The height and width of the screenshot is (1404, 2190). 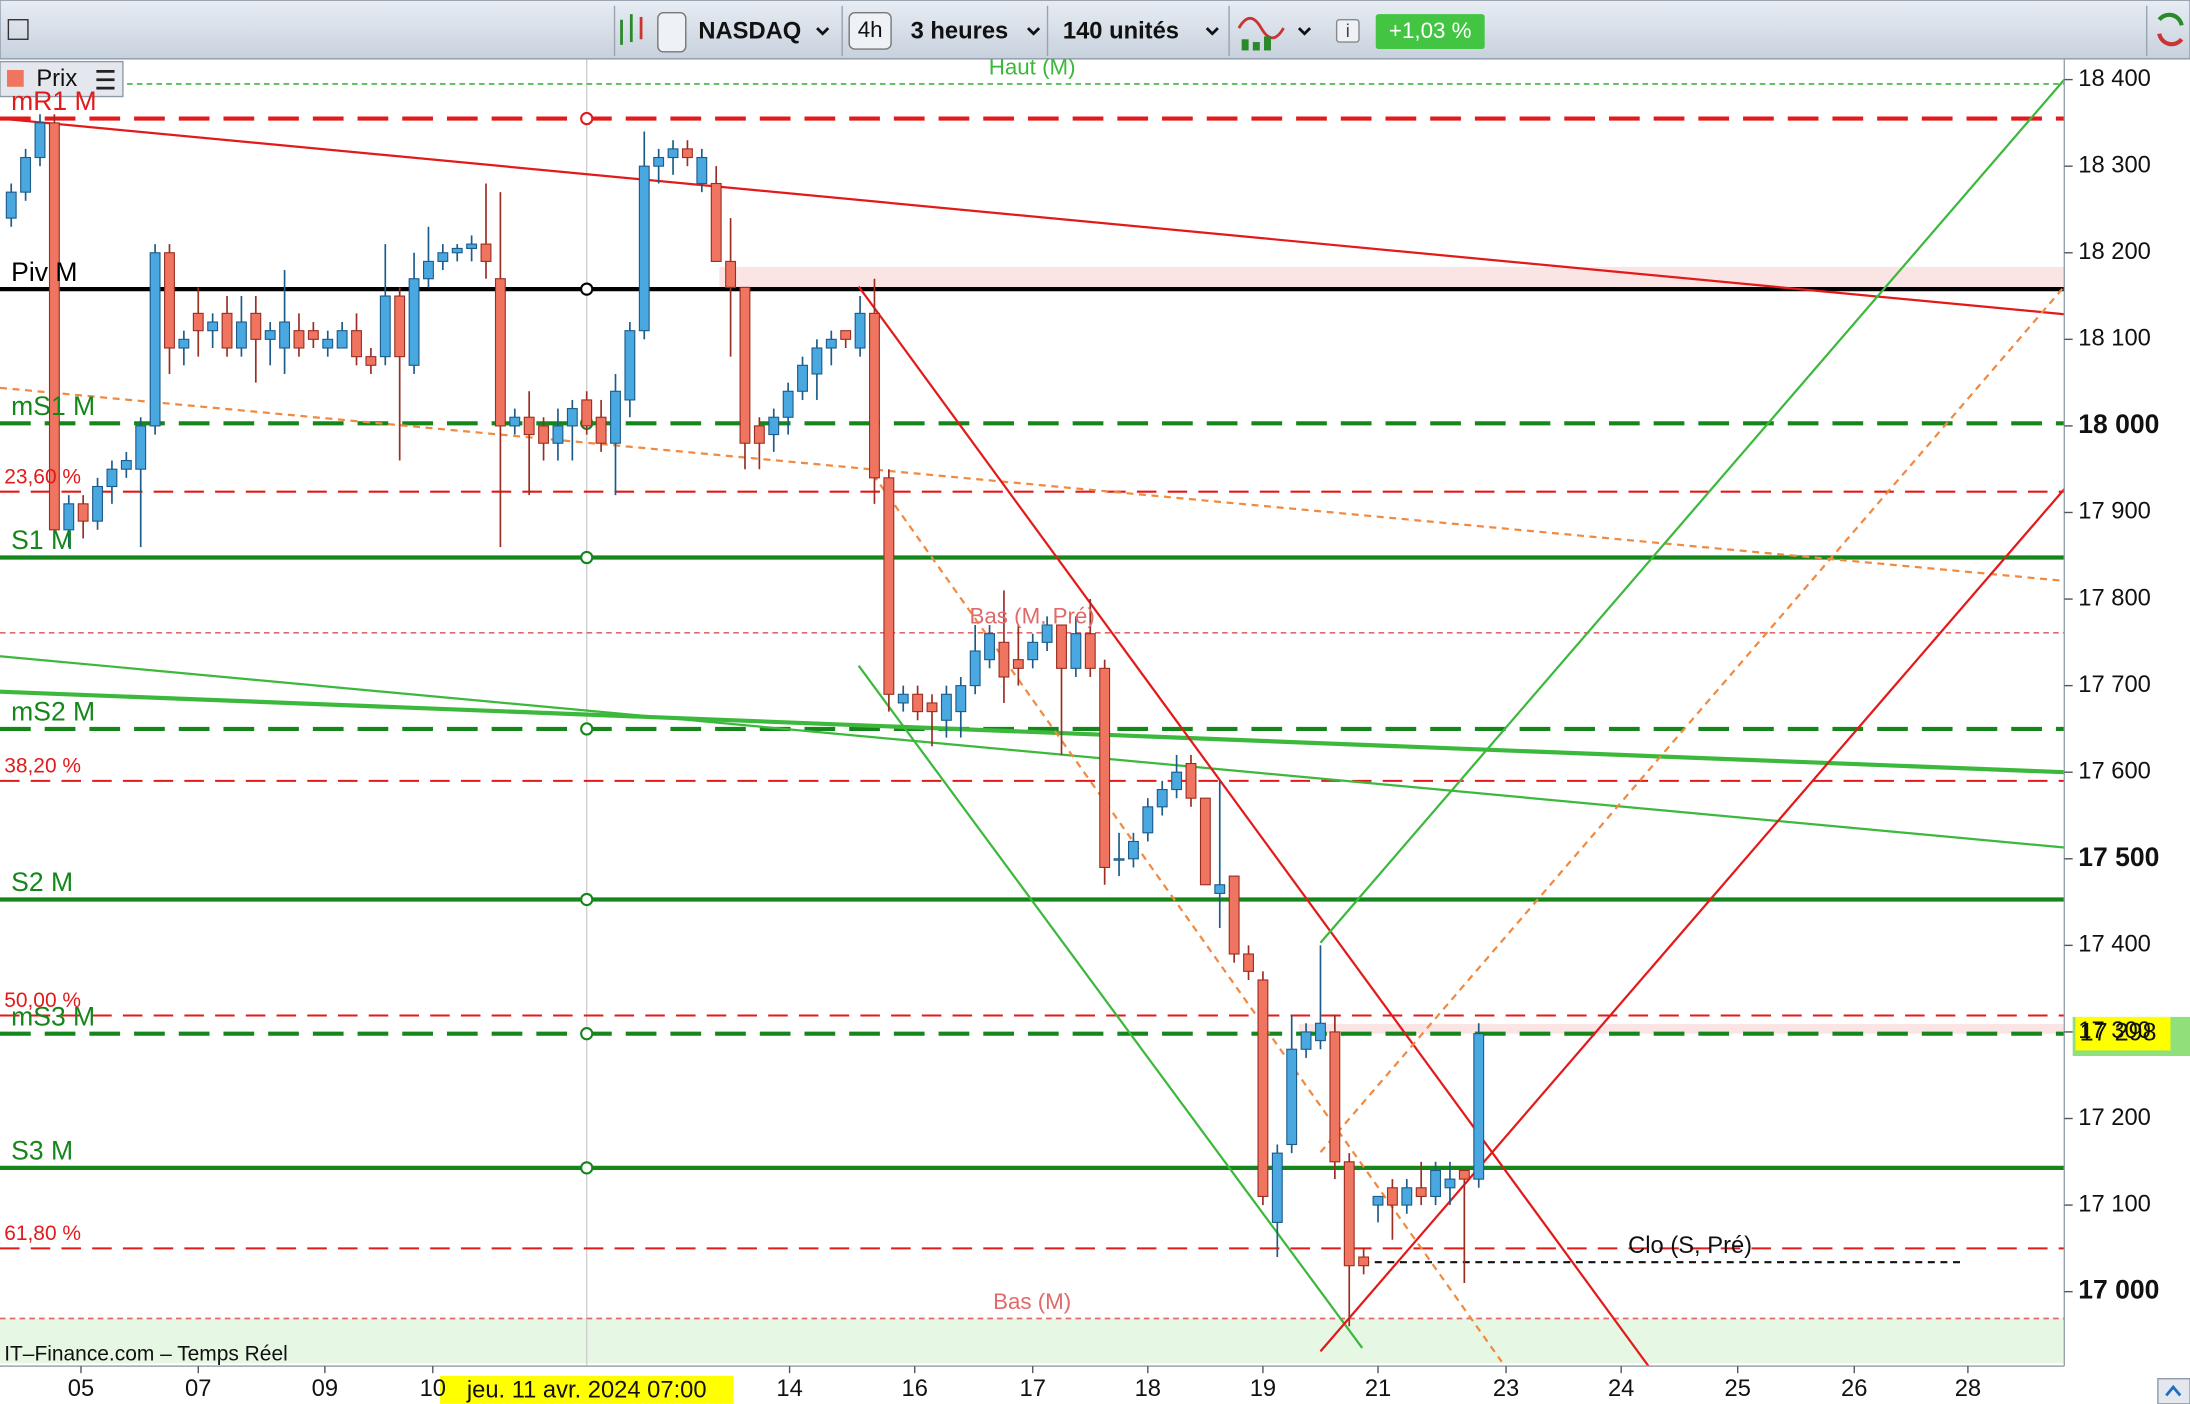 I want to click on level-label: mS1 M, so click(x=53, y=406).